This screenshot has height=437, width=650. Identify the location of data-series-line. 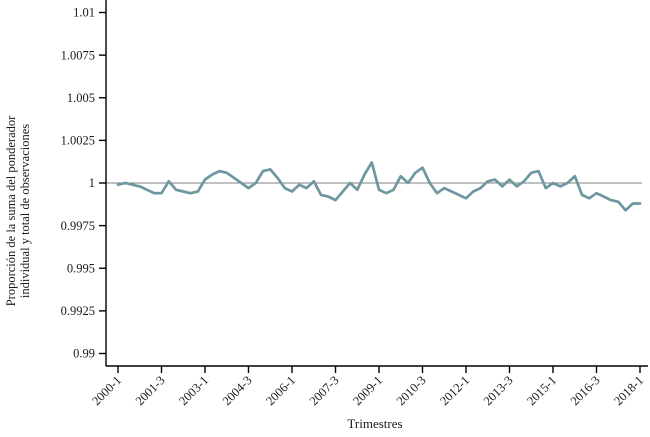
(379, 186).